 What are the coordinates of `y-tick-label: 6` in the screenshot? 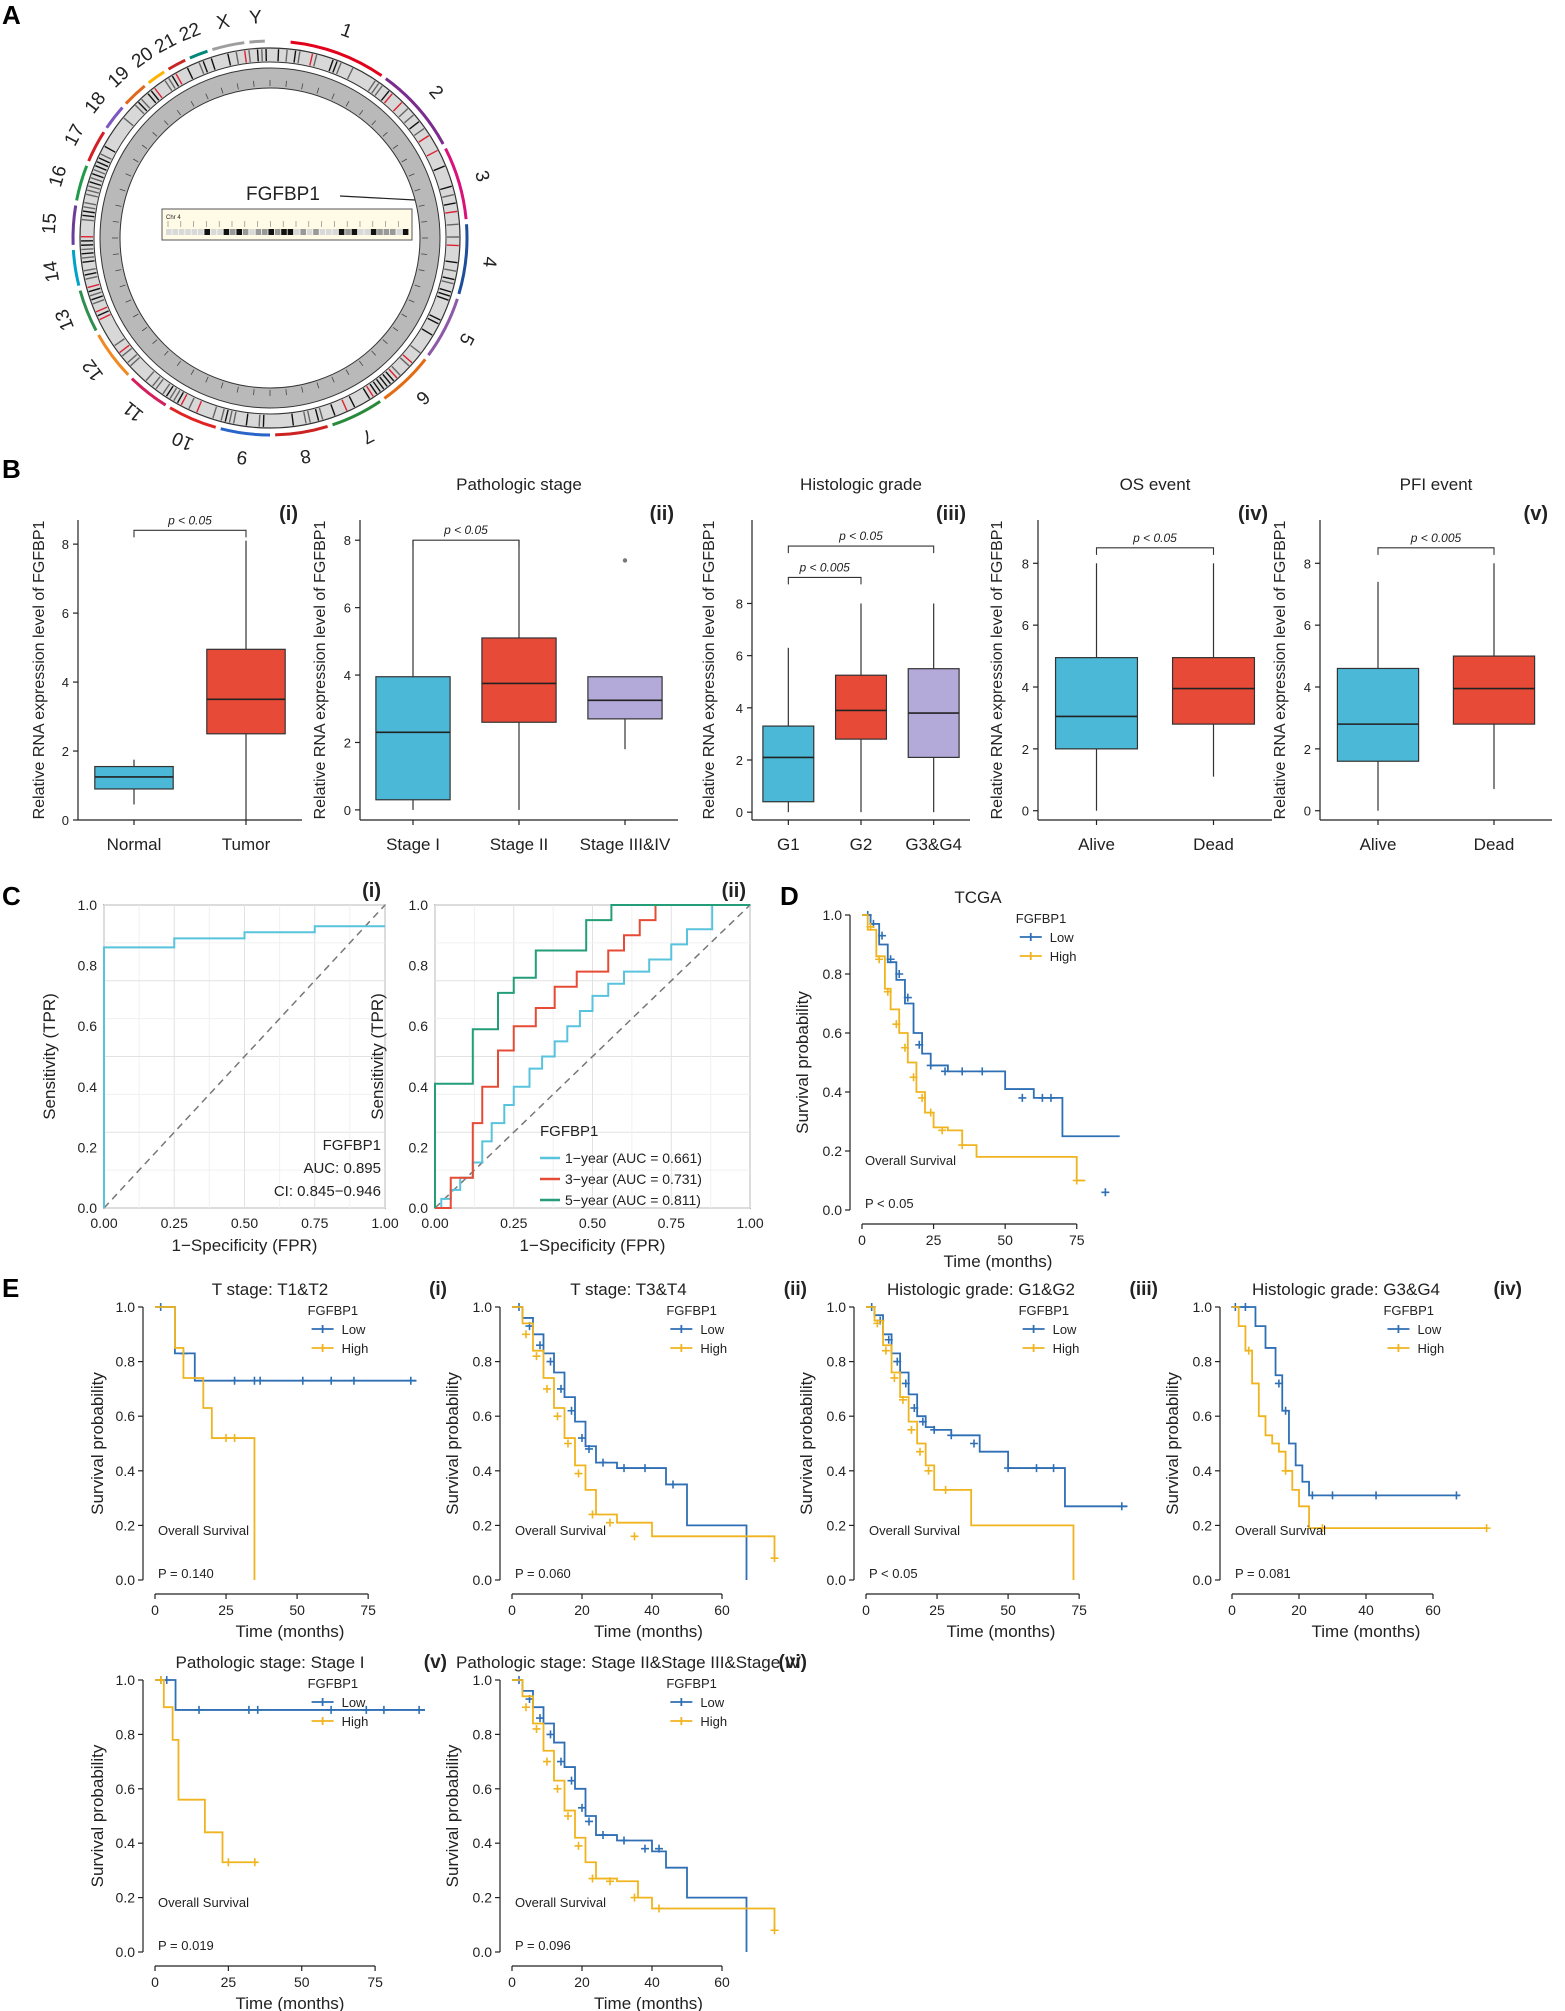 It's located at (739, 656).